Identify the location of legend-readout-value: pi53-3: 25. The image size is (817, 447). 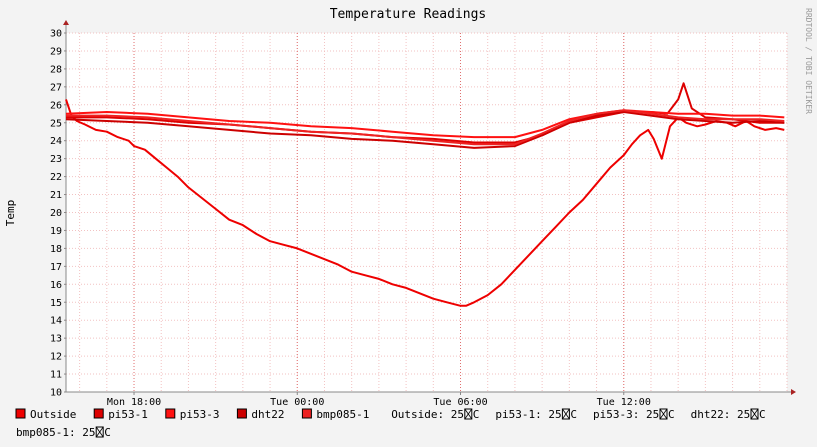
(626, 414).